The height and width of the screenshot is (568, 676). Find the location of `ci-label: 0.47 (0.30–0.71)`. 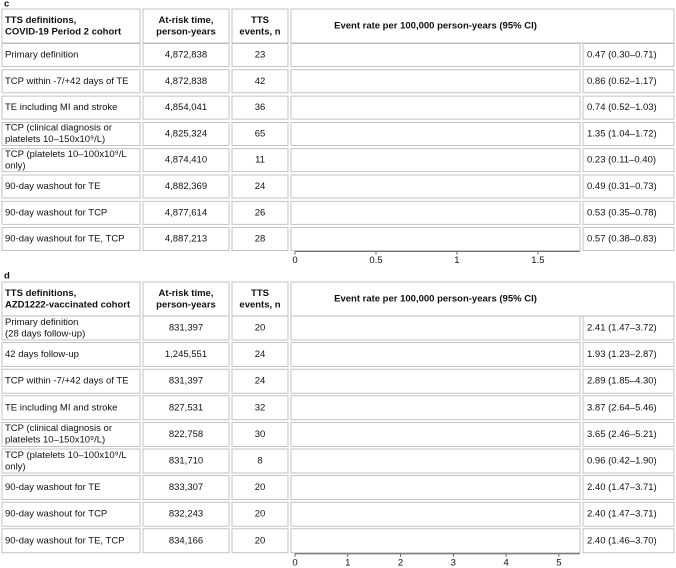

ci-label: 0.47 (0.30–0.71) is located at coordinates (622, 55).